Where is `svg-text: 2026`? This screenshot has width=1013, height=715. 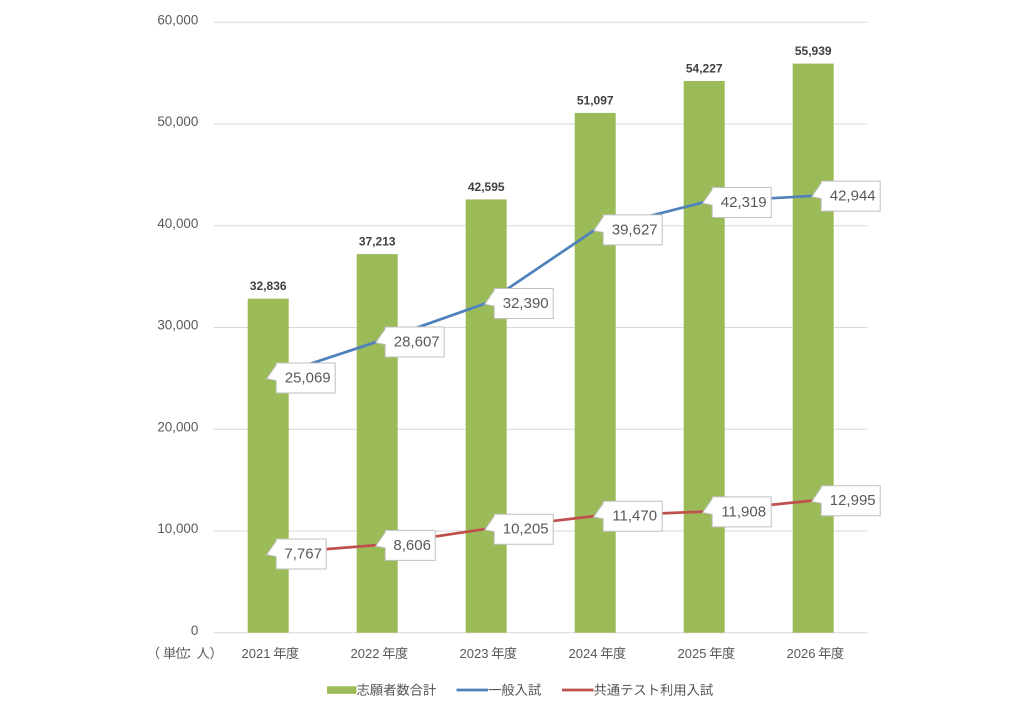 svg-text: 2026 is located at coordinates (801, 653).